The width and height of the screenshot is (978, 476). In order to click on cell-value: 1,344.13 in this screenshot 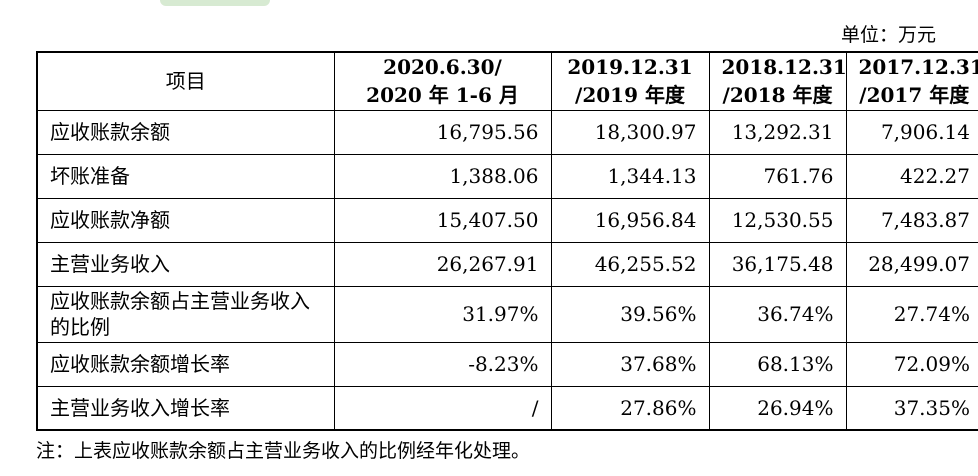, I will do `click(630, 176)`.